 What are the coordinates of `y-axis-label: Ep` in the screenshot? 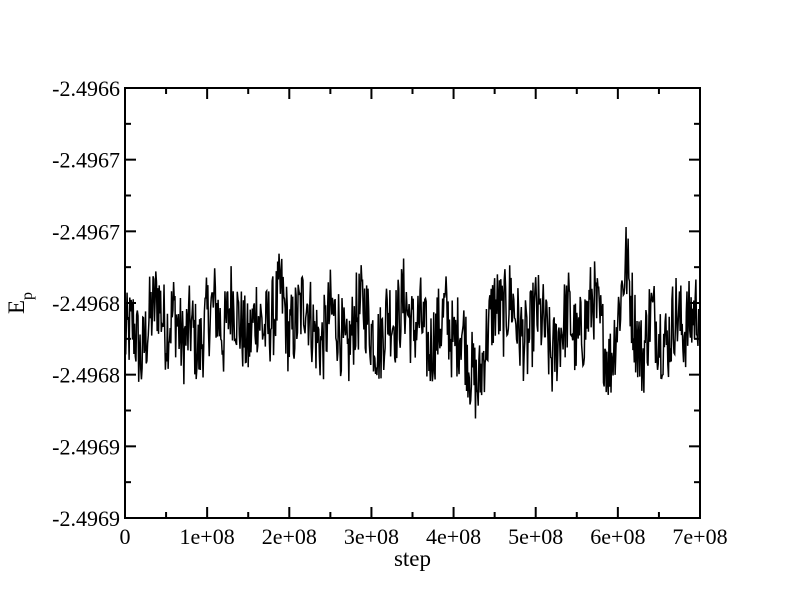 It's located at (20, 303).